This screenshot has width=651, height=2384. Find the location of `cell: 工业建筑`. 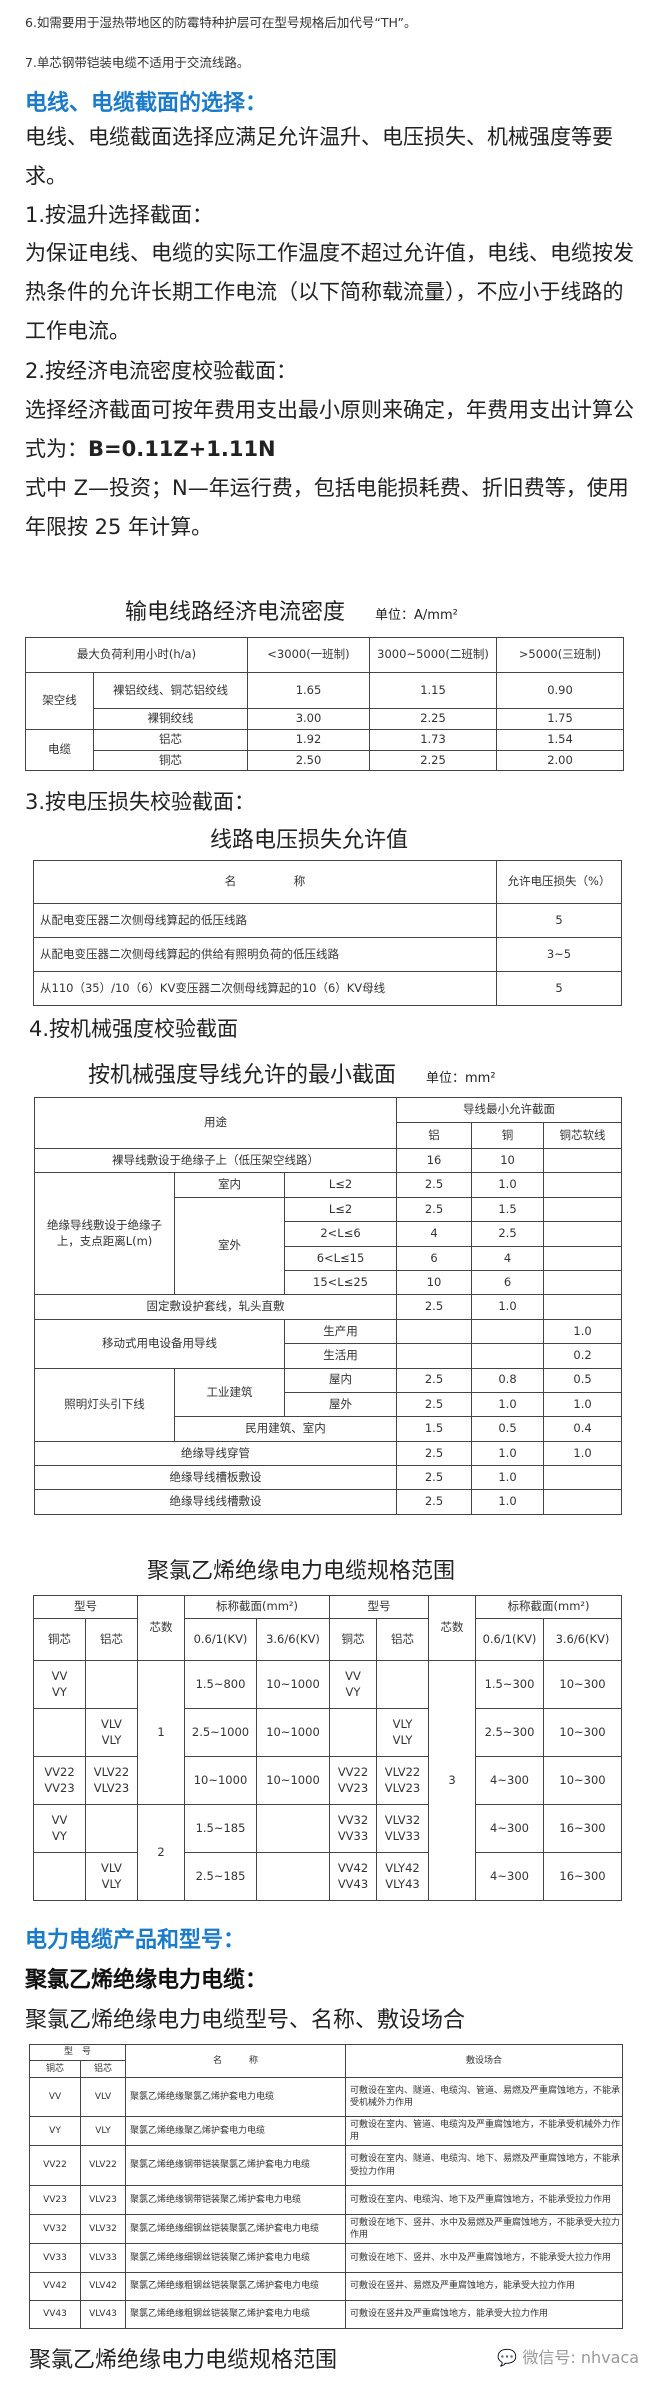

cell: 工业建筑 is located at coordinates (229, 1392).